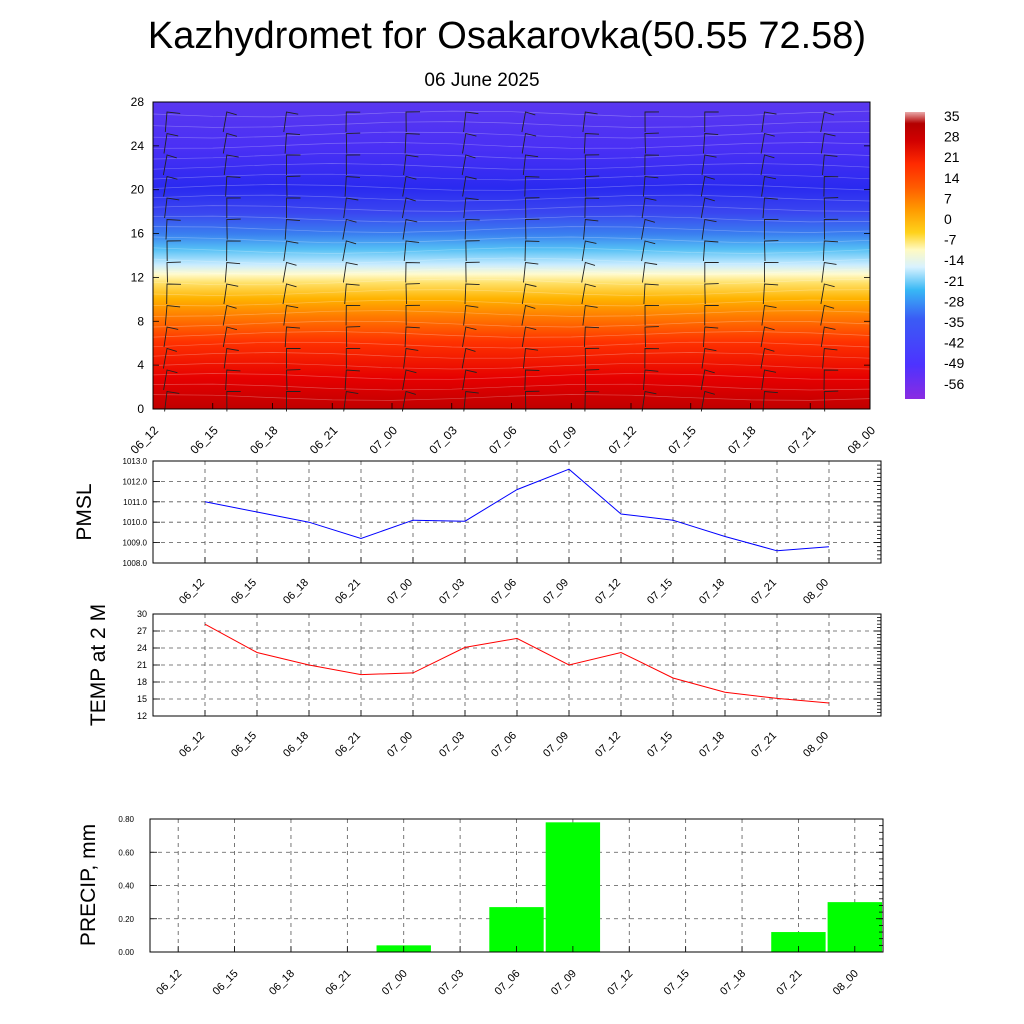 This screenshot has width=1024, height=1024. I want to click on colorbar-label: 35, so click(952, 116).